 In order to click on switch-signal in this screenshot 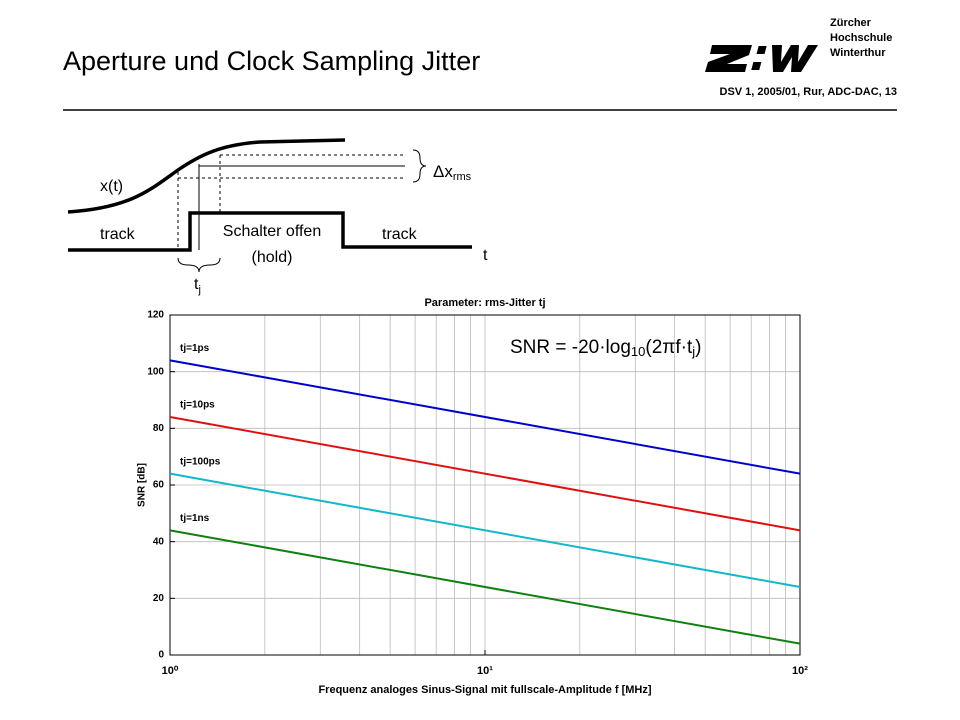, I will do `click(270, 231)`.